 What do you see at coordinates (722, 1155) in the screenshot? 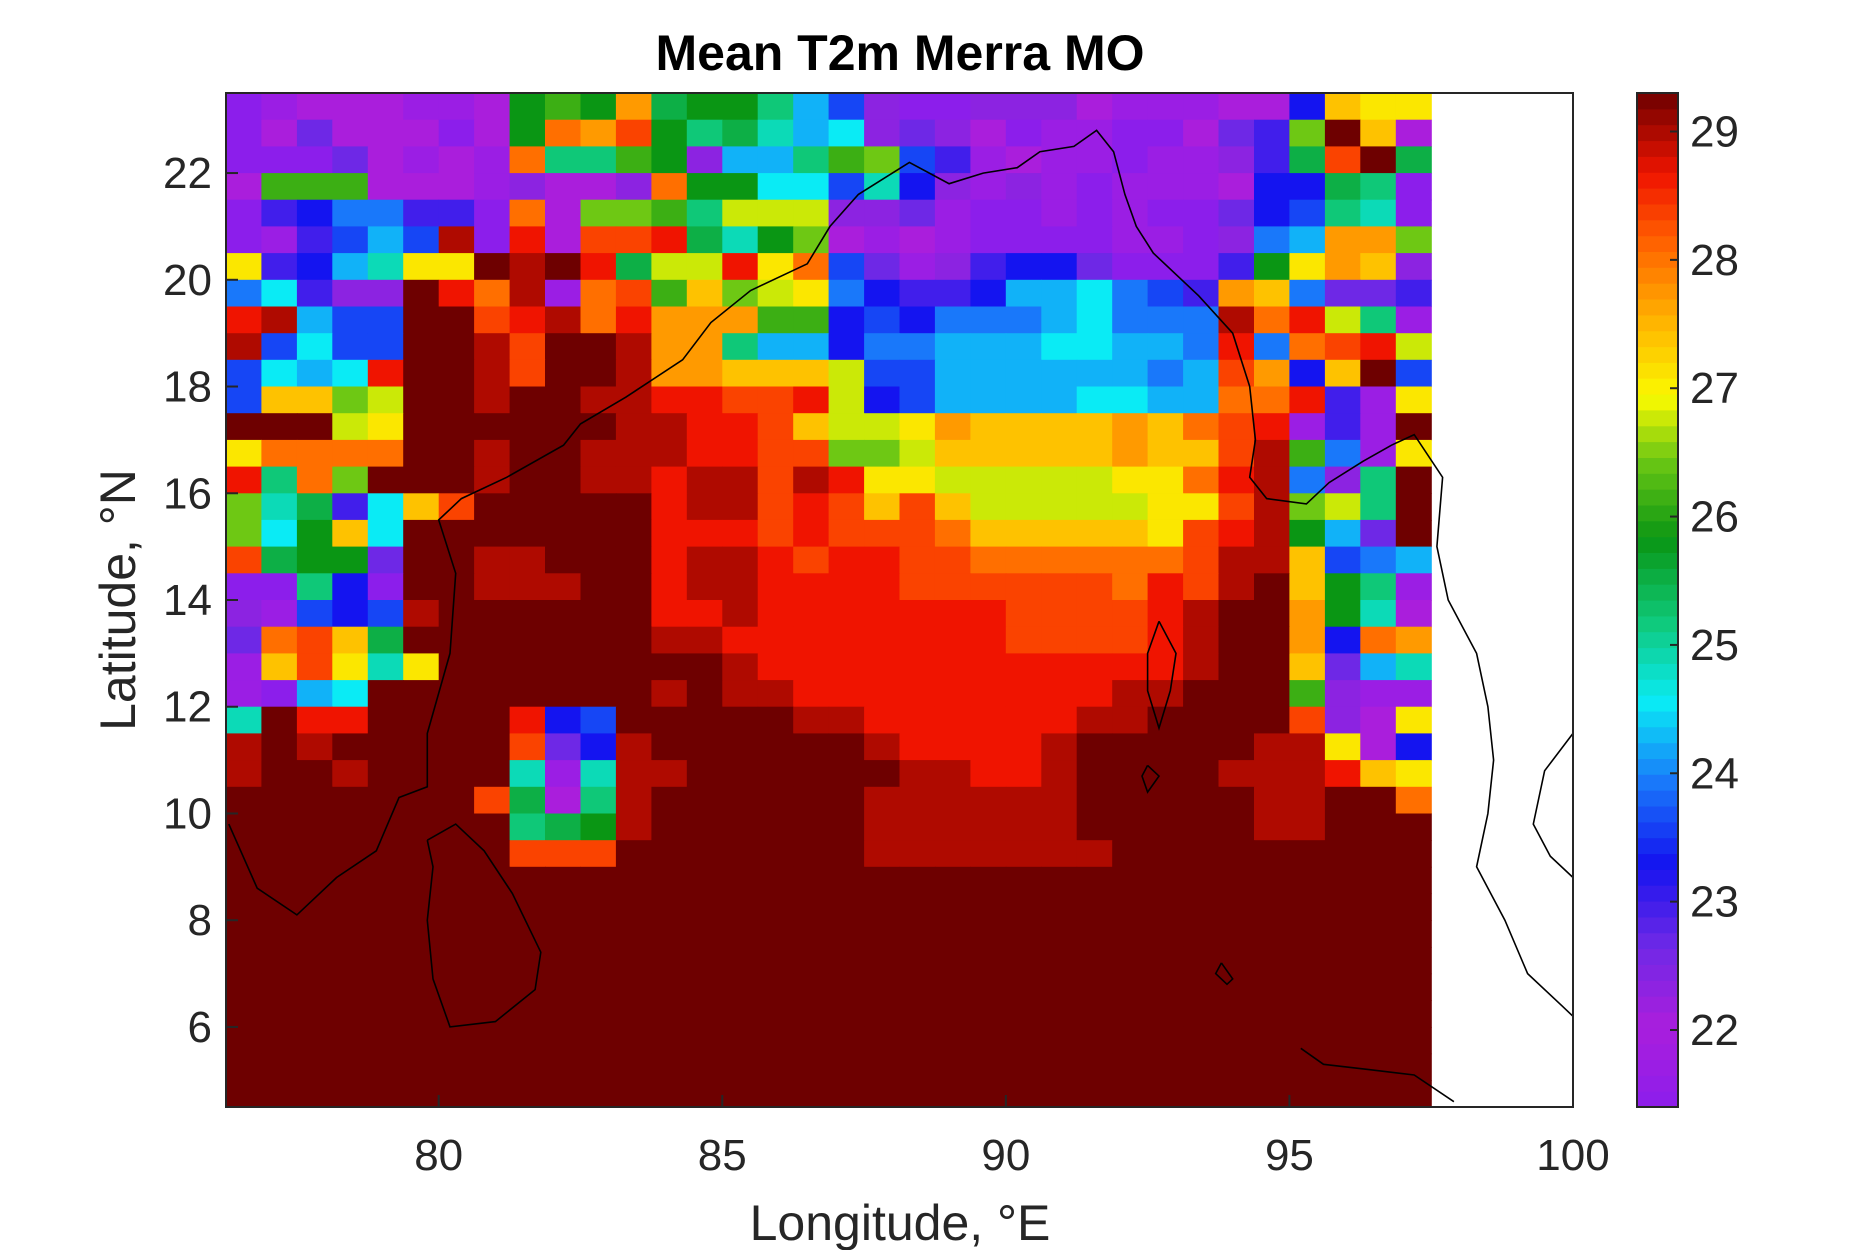
I see `x-tick-label: 85` at bounding box center [722, 1155].